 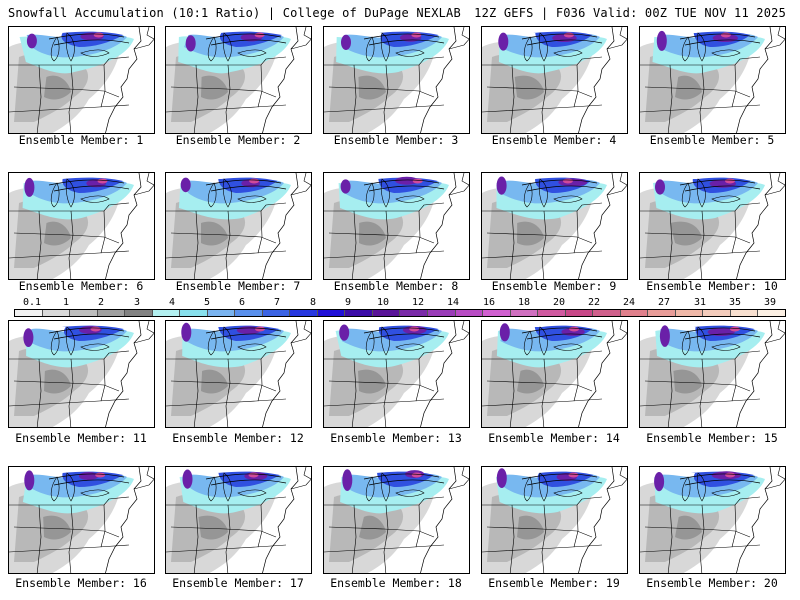 I want to click on ensemble-member-label: Ensemble Member: 10, so click(x=712, y=286).